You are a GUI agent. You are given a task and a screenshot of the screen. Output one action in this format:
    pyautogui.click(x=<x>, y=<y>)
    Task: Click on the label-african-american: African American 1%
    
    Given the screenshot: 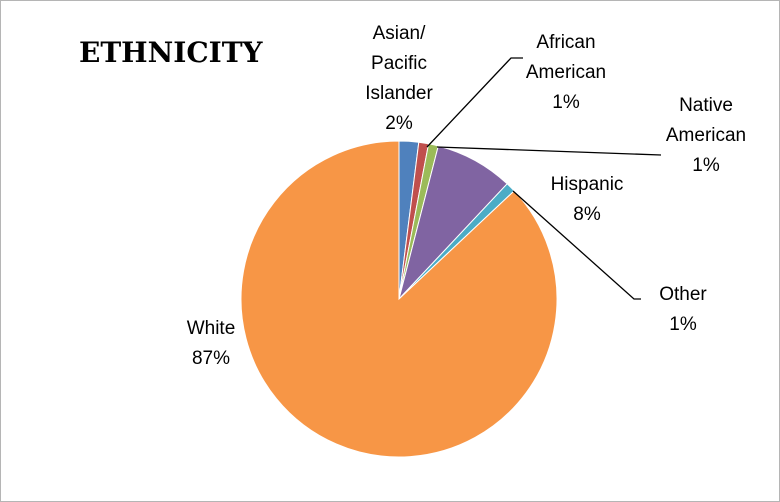 What is the action you would take?
    pyautogui.click(x=566, y=72)
    